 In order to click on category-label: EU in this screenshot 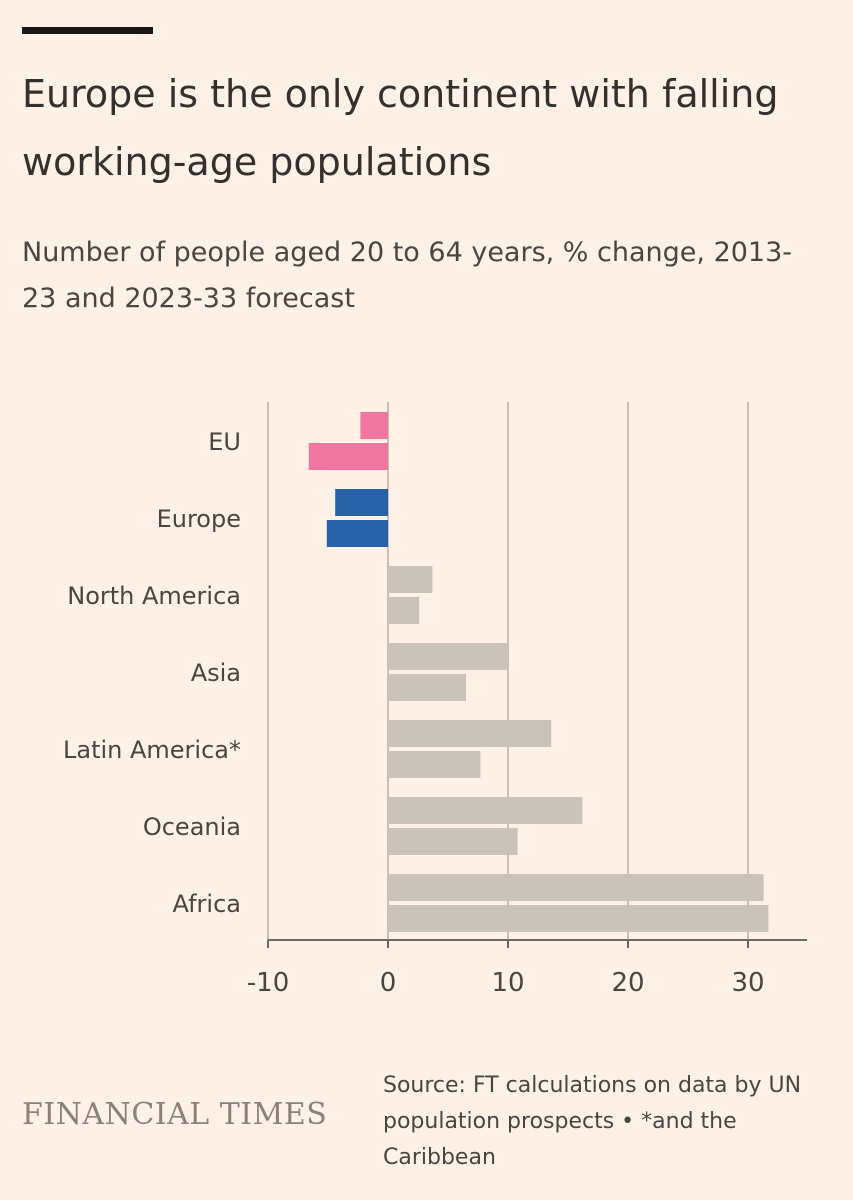, I will do `click(224, 442)`.